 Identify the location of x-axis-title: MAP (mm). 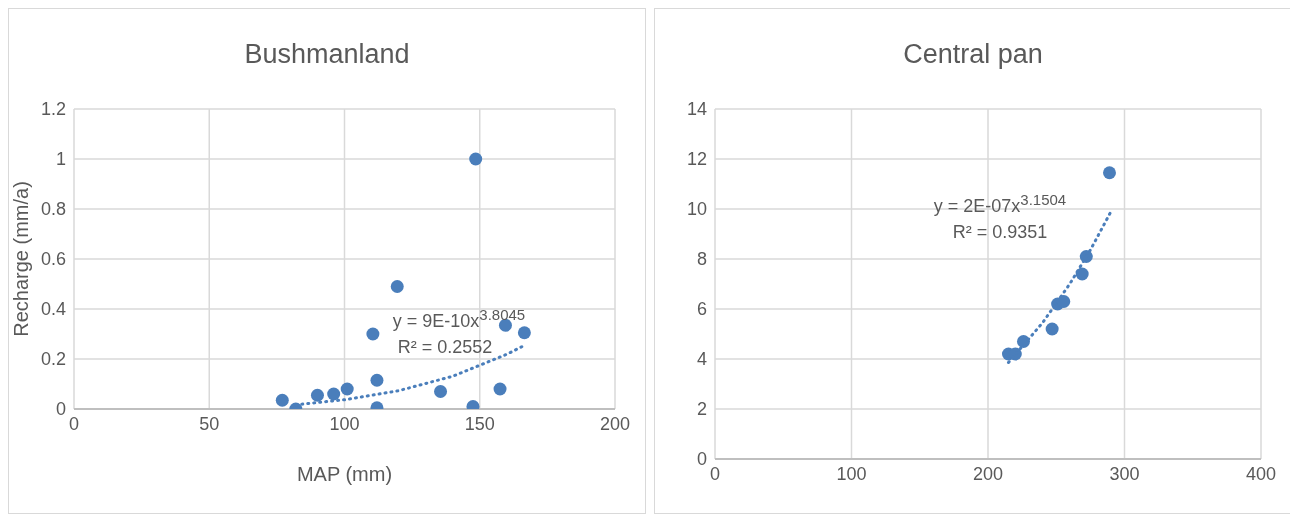
(344, 474).